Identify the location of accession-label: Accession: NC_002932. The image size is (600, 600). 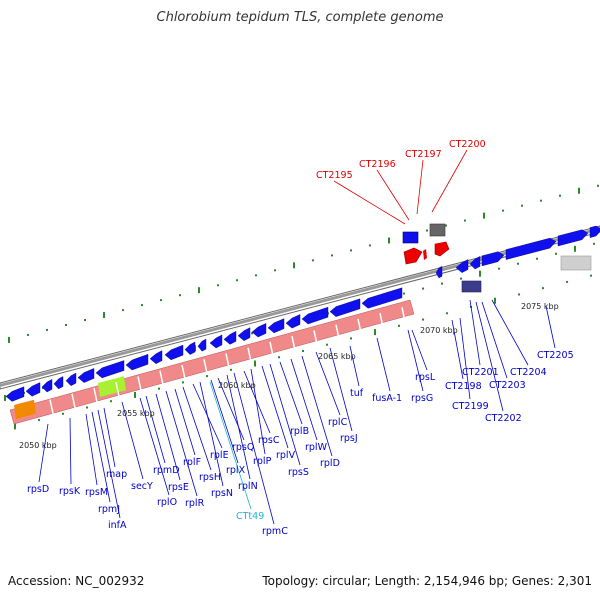
(76, 581).